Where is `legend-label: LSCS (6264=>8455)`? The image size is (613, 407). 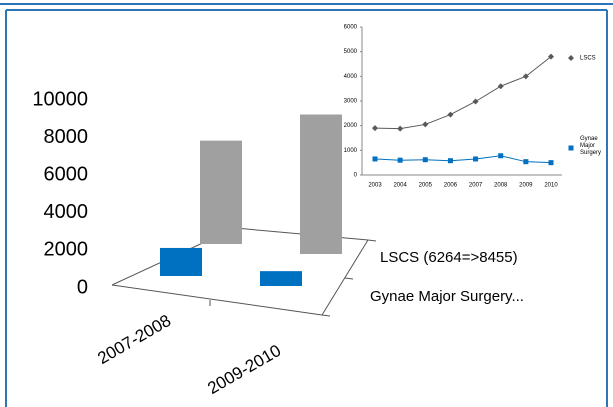 legend-label: LSCS (6264=>8455) is located at coordinates (449, 257).